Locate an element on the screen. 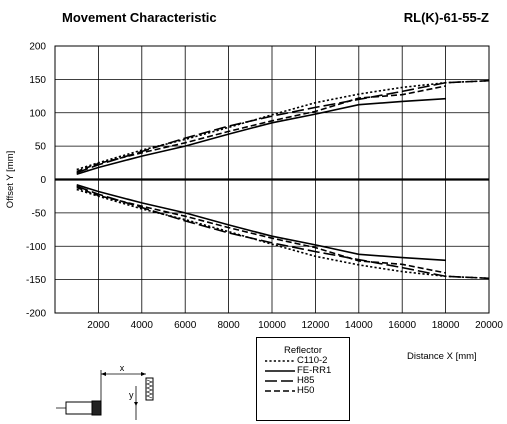 This screenshot has height=424, width=507. x-dimension-text: x is located at coordinates (122, 368).